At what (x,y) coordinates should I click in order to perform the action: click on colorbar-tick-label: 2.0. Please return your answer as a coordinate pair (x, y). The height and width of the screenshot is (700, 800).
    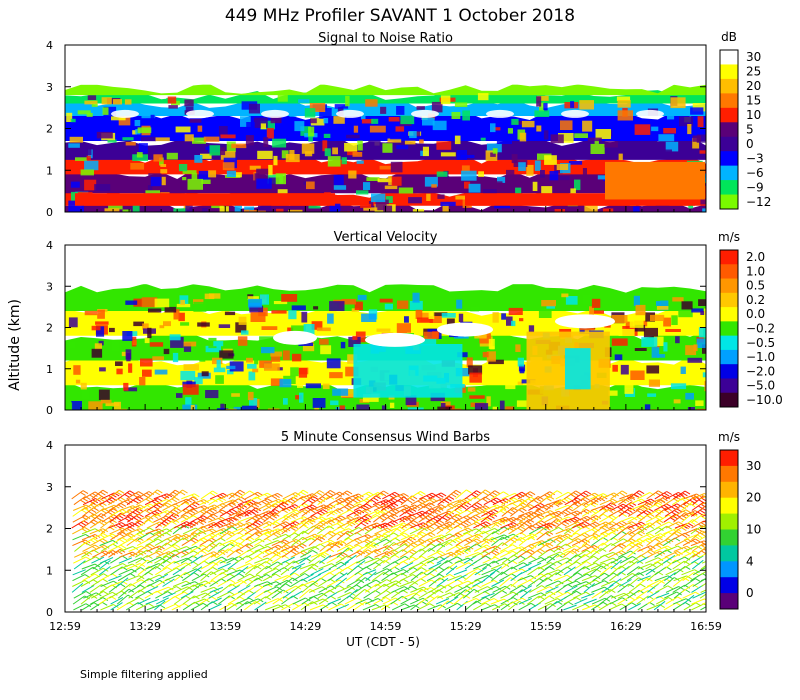
    Looking at the image, I should click on (755, 257).